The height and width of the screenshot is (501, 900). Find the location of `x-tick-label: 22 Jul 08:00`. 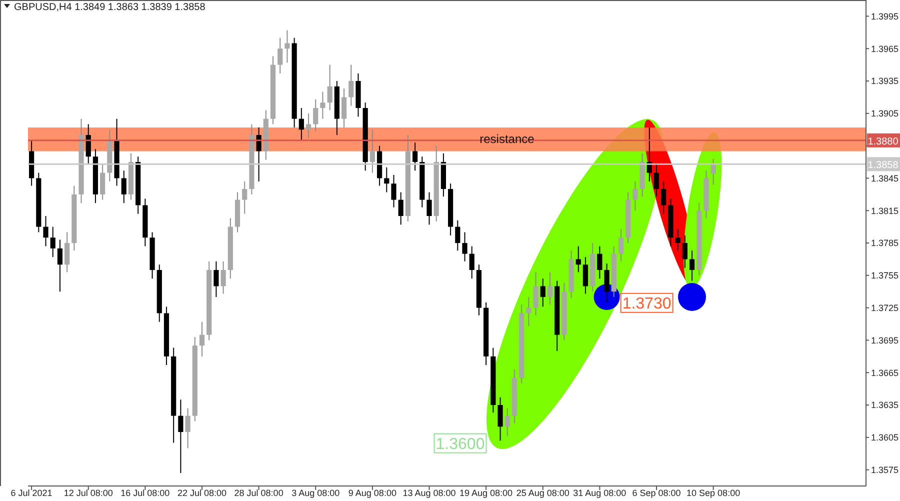

x-tick-label: 22 Jul 08:00 is located at coordinates (202, 493).